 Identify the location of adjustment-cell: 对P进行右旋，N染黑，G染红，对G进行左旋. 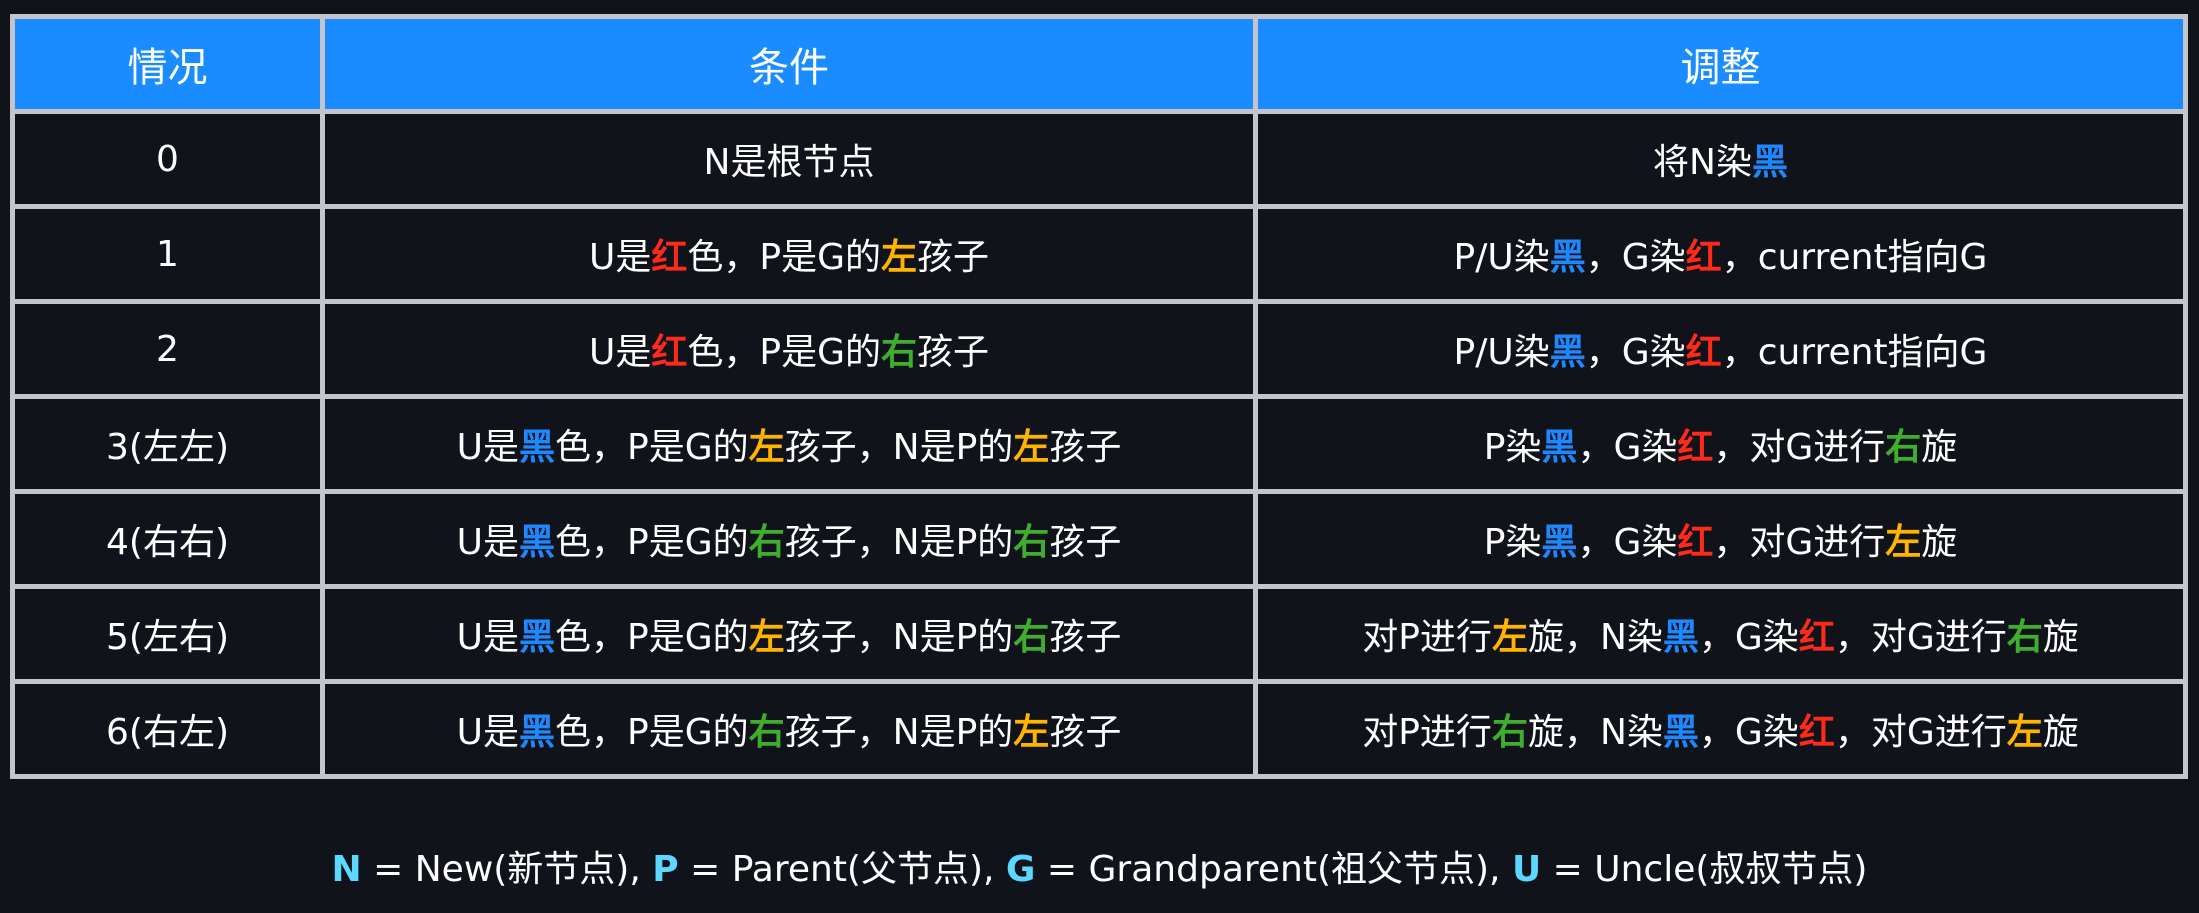
(1720, 729).